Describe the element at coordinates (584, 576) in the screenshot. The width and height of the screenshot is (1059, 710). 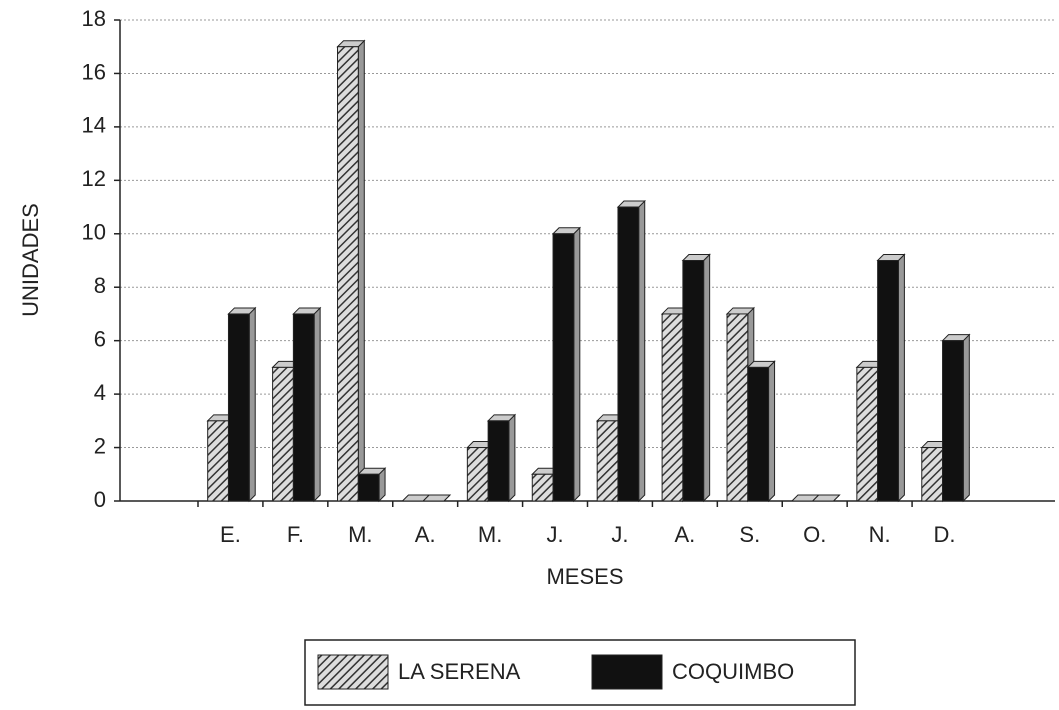
I see `x-axis-title: MESES` at that location.